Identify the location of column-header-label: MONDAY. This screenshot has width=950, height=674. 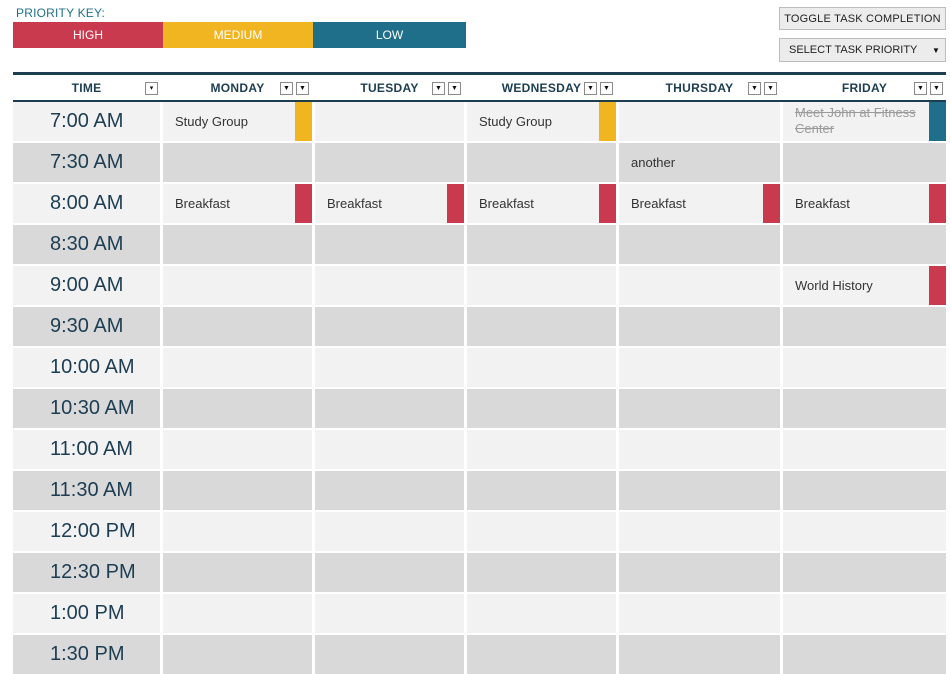
(237, 87).